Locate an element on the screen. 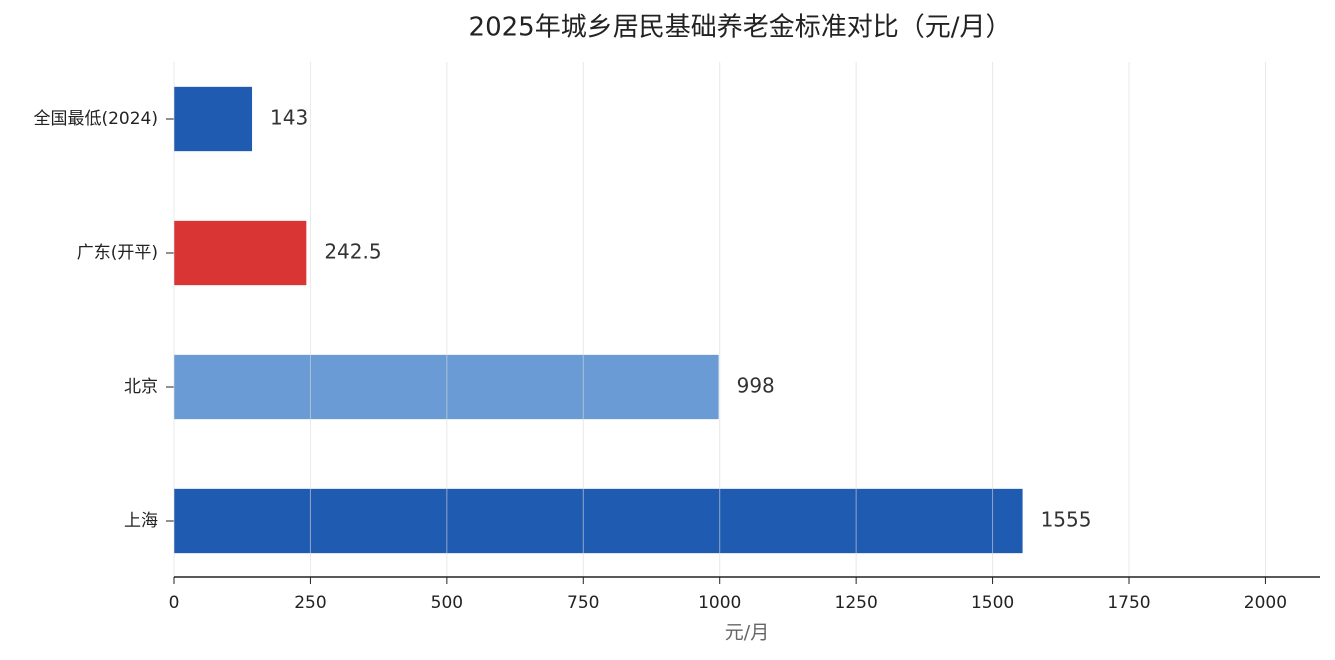  value-label: 998 is located at coordinates (756, 386).